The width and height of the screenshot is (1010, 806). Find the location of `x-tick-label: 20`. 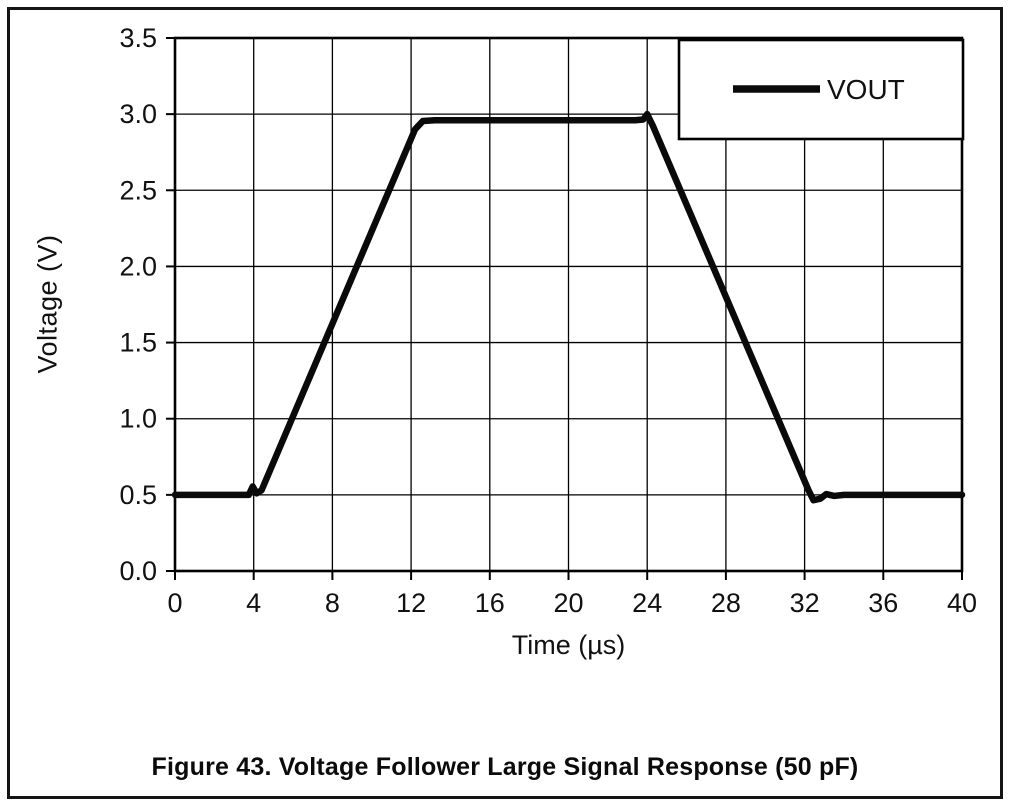

x-tick-label: 20 is located at coordinates (568, 603).